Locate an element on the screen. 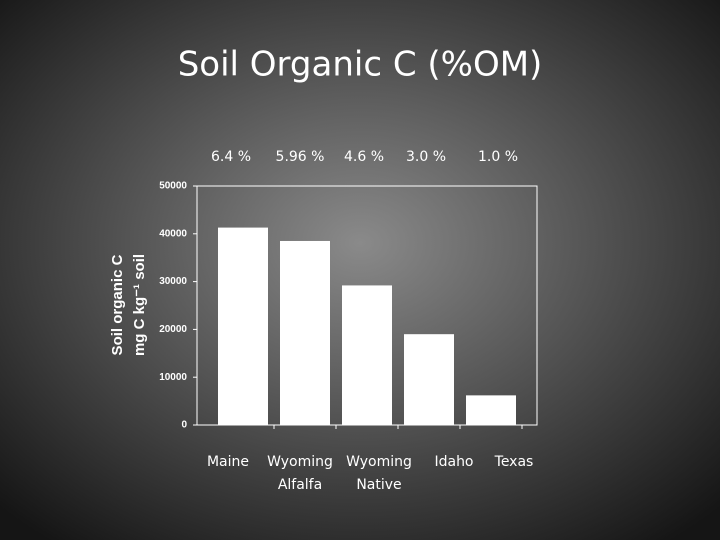 The width and height of the screenshot is (720, 540). y-axis-label: Soil organic C is located at coordinates (117, 304).